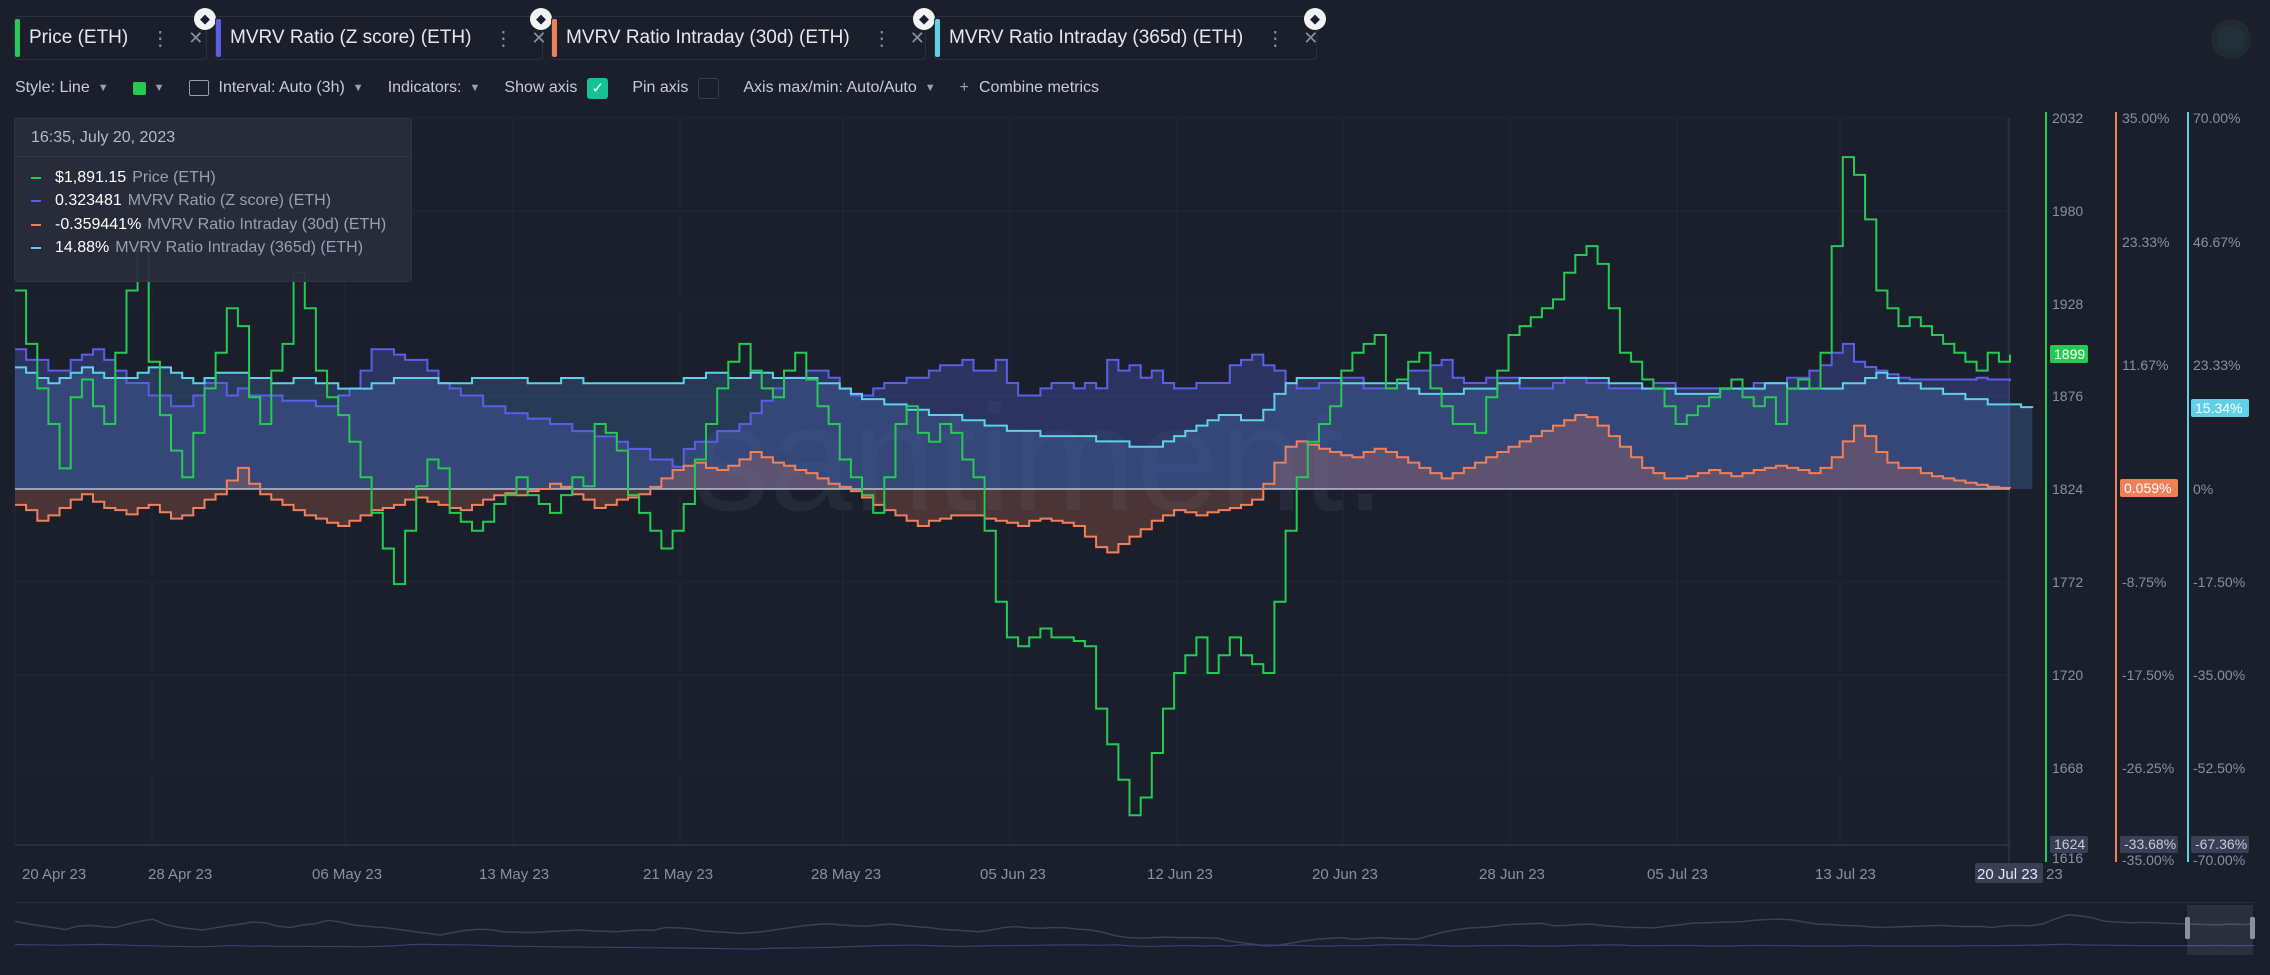 This screenshot has height=975, width=2270. What do you see at coordinates (2216, 242) in the screenshot?
I see `mvrv365-tick-label: 46.67%` at bounding box center [2216, 242].